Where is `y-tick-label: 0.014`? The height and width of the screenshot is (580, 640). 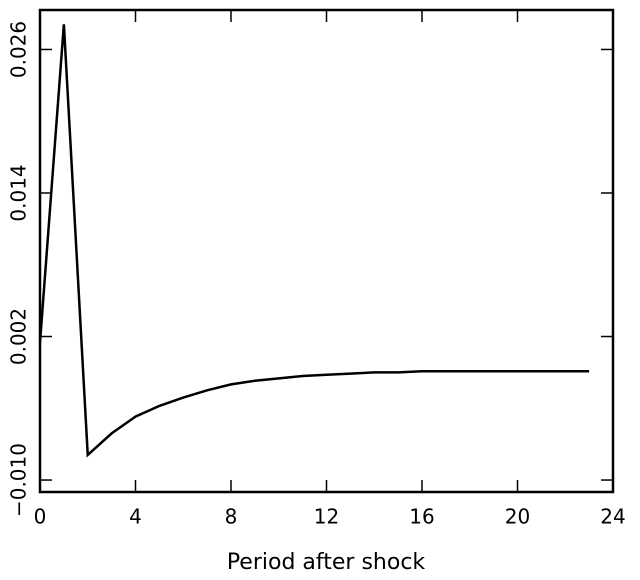 y-tick-label: 0.014 is located at coordinates (19, 192).